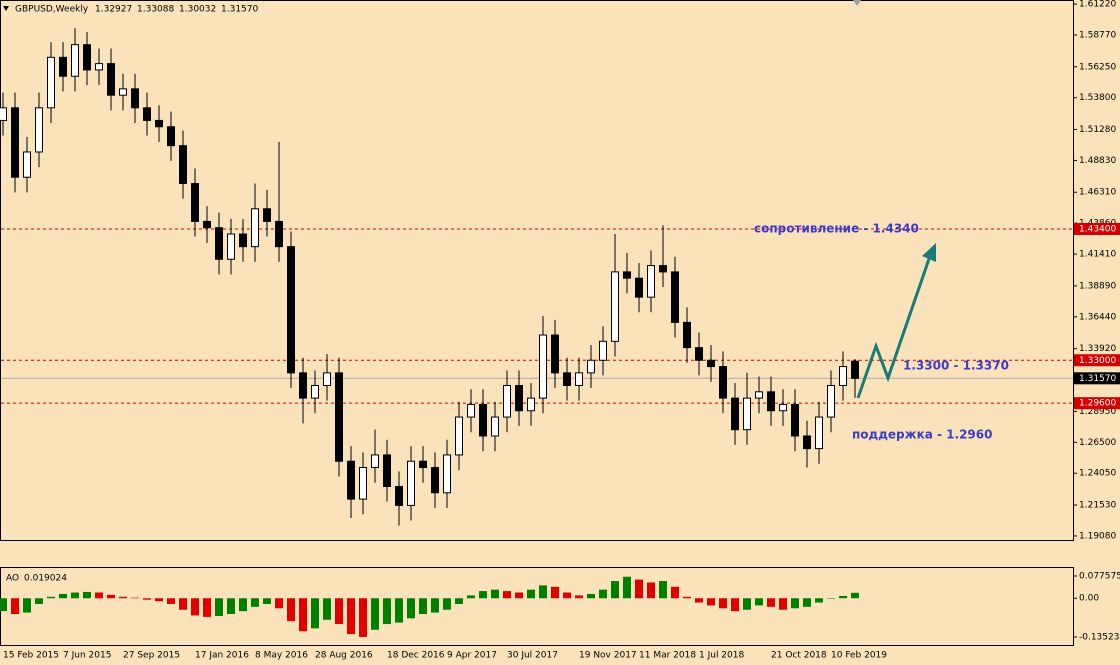 The width and height of the screenshot is (1120, 665). Describe the element at coordinates (281, 656) in the screenshot. I see `x-tick-label: 8 May 2016` at that location.